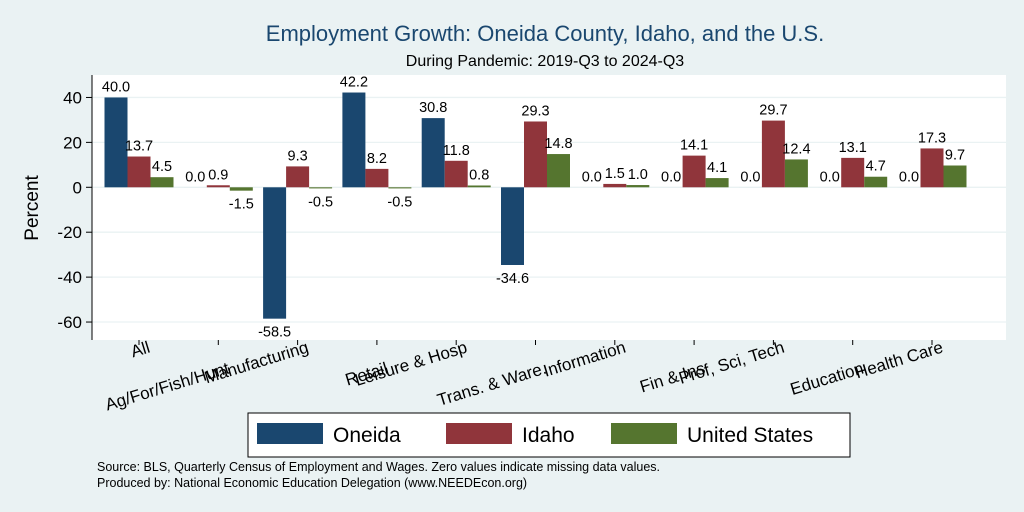  I want to click on data-label: 1.0, so click(638, 175).